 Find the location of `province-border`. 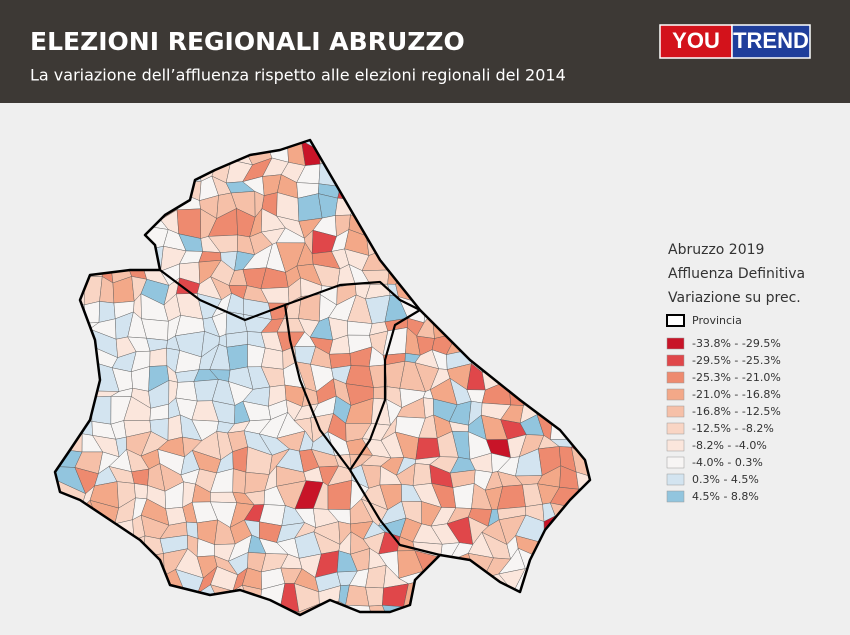

province-border is located at coordinates (395, 513).